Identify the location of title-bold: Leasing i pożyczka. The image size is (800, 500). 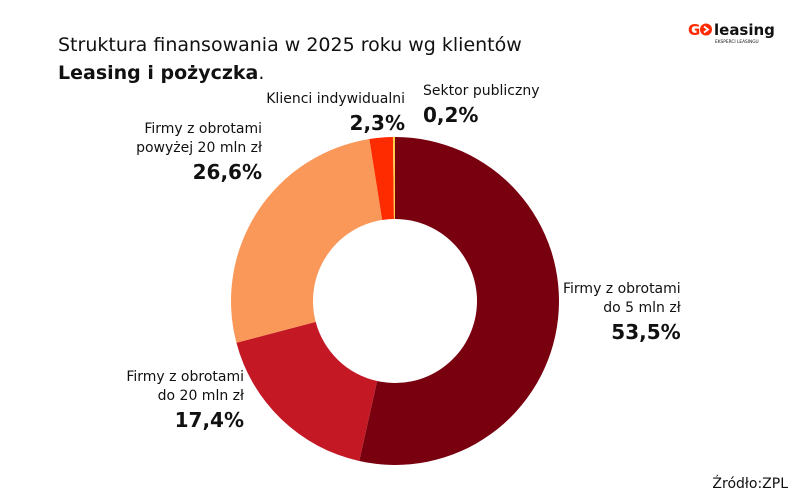
(158, 73).